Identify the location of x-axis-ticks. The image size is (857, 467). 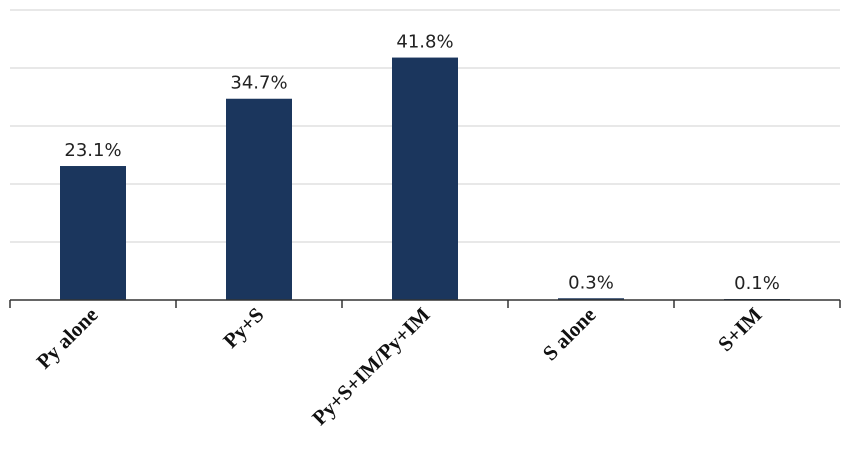
(425, 304).